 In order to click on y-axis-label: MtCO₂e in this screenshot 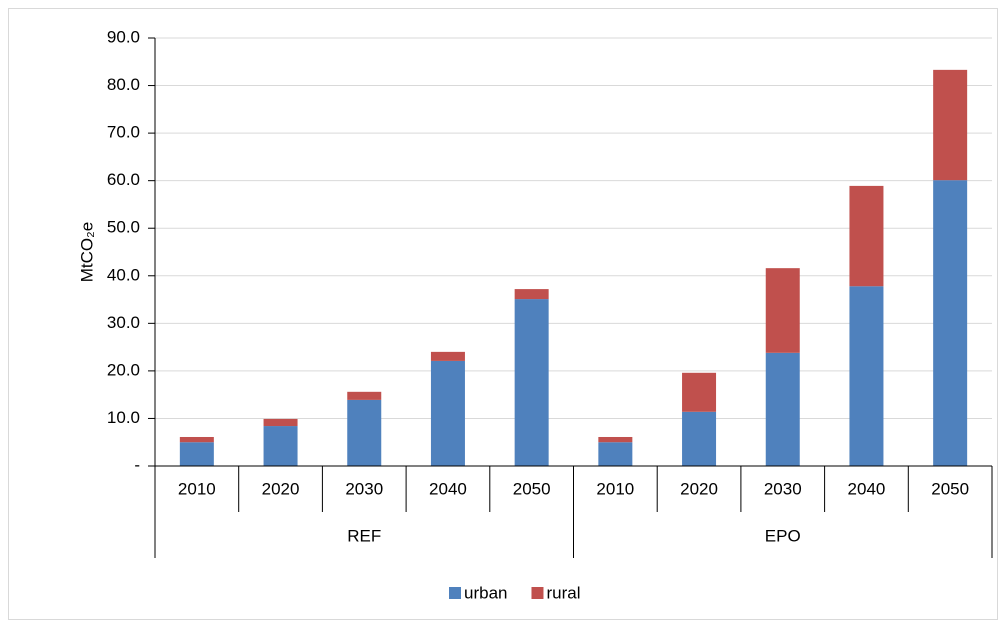, I will do `click(86, 252)`.